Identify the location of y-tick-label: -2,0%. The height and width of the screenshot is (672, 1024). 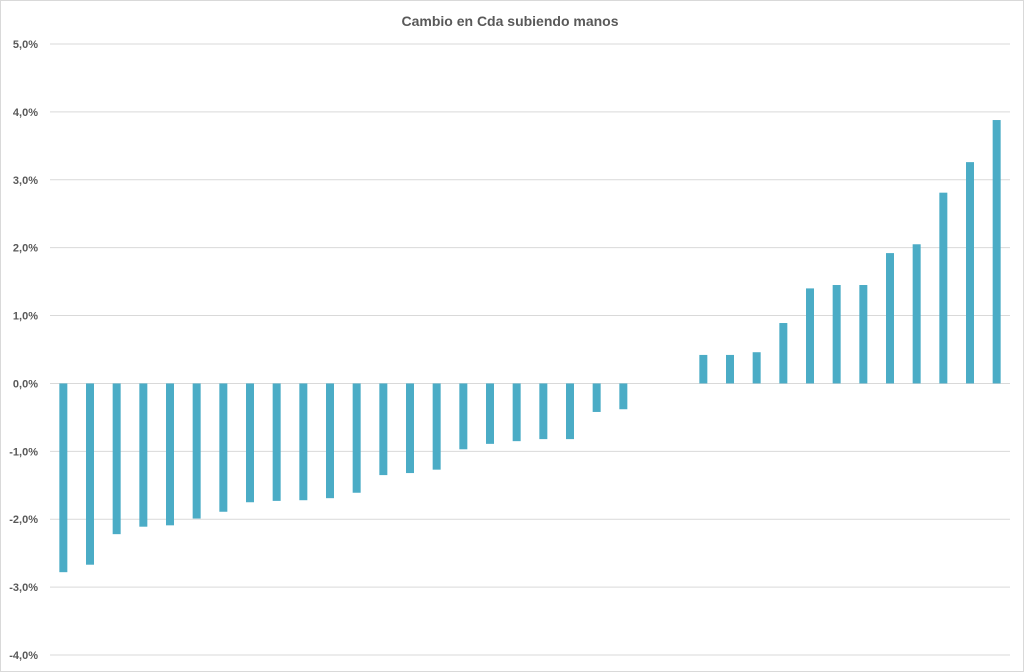
(23, 520).